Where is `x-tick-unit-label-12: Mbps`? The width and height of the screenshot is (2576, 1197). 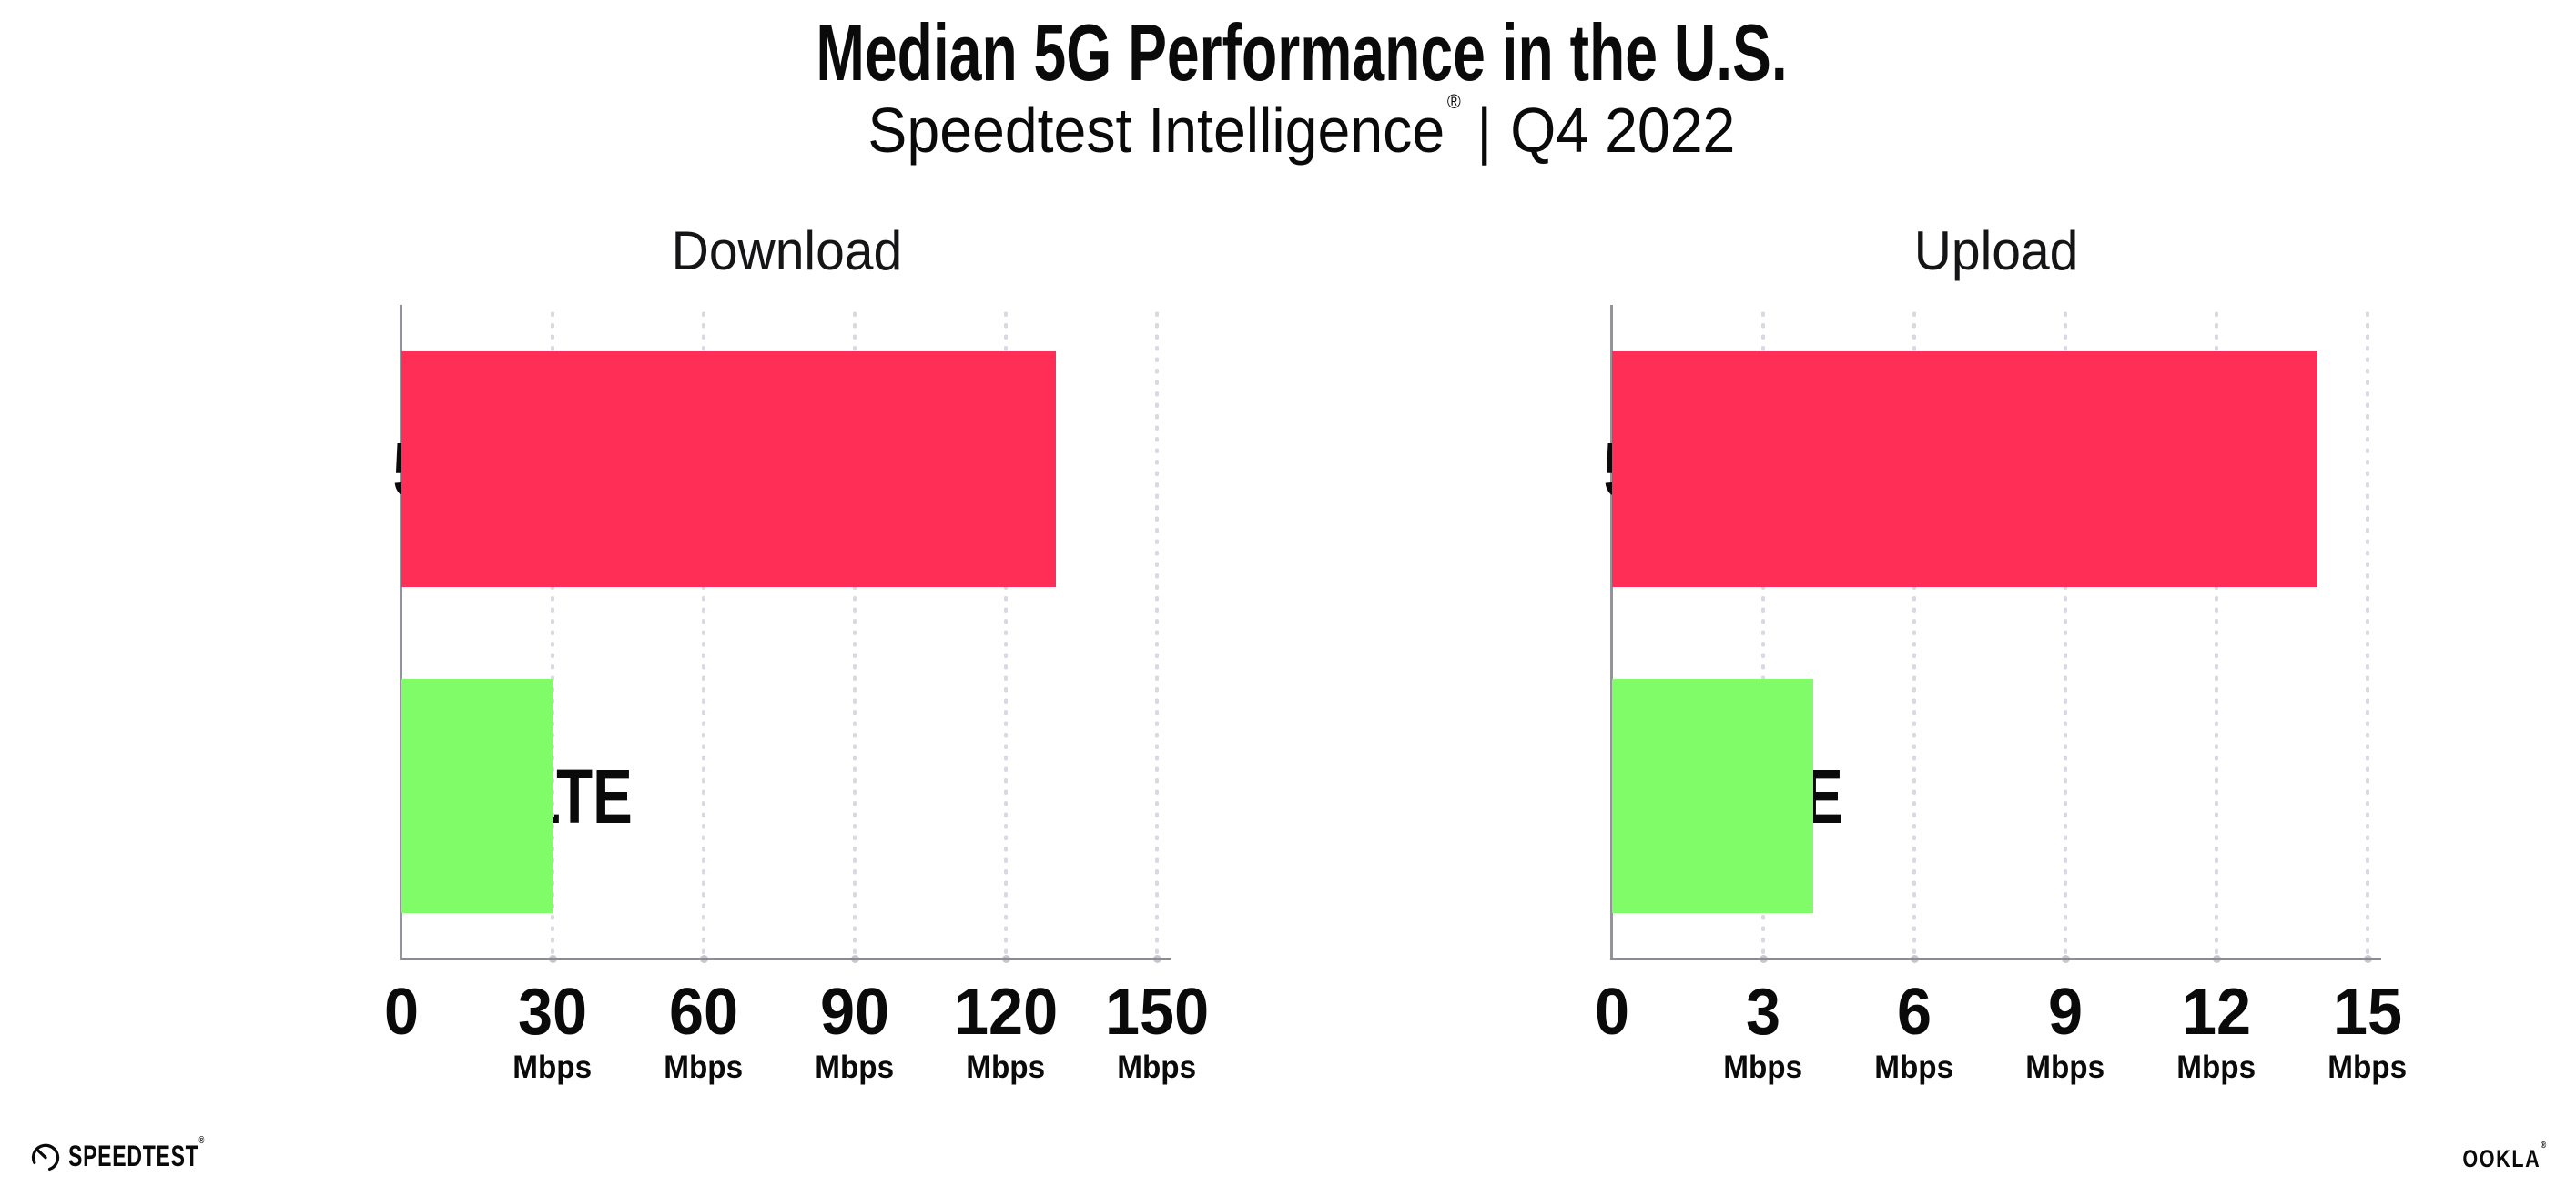 x-tick-unit-label-12: Mbps is located at coordinates (2216, 1067).